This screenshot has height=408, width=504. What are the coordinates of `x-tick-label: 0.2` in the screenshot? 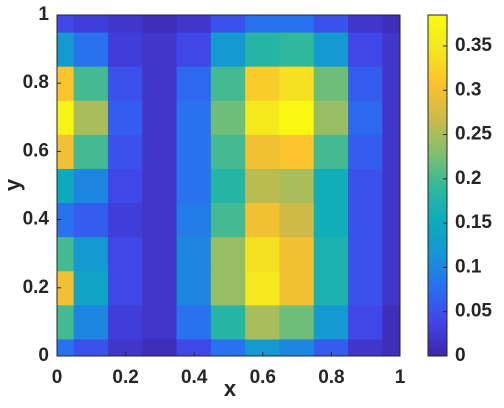 It's located at (125, 377).